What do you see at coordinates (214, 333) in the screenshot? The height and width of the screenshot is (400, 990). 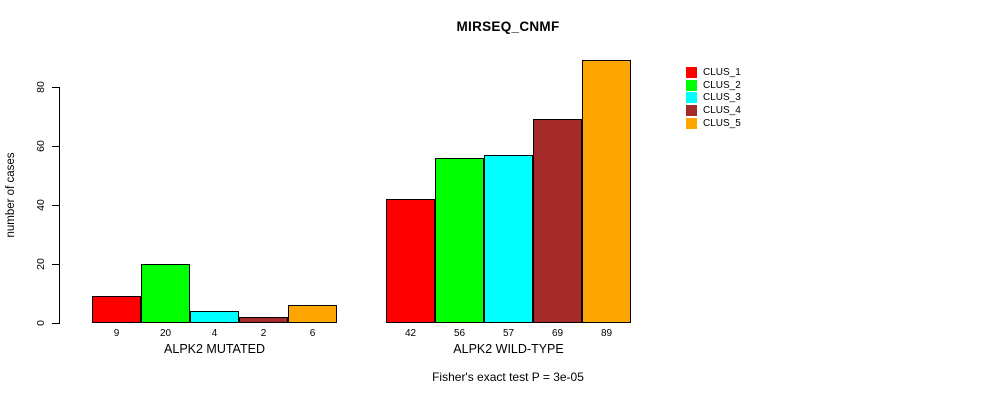 I see `bar-value-label: 4` at bounding box center [214, 333].